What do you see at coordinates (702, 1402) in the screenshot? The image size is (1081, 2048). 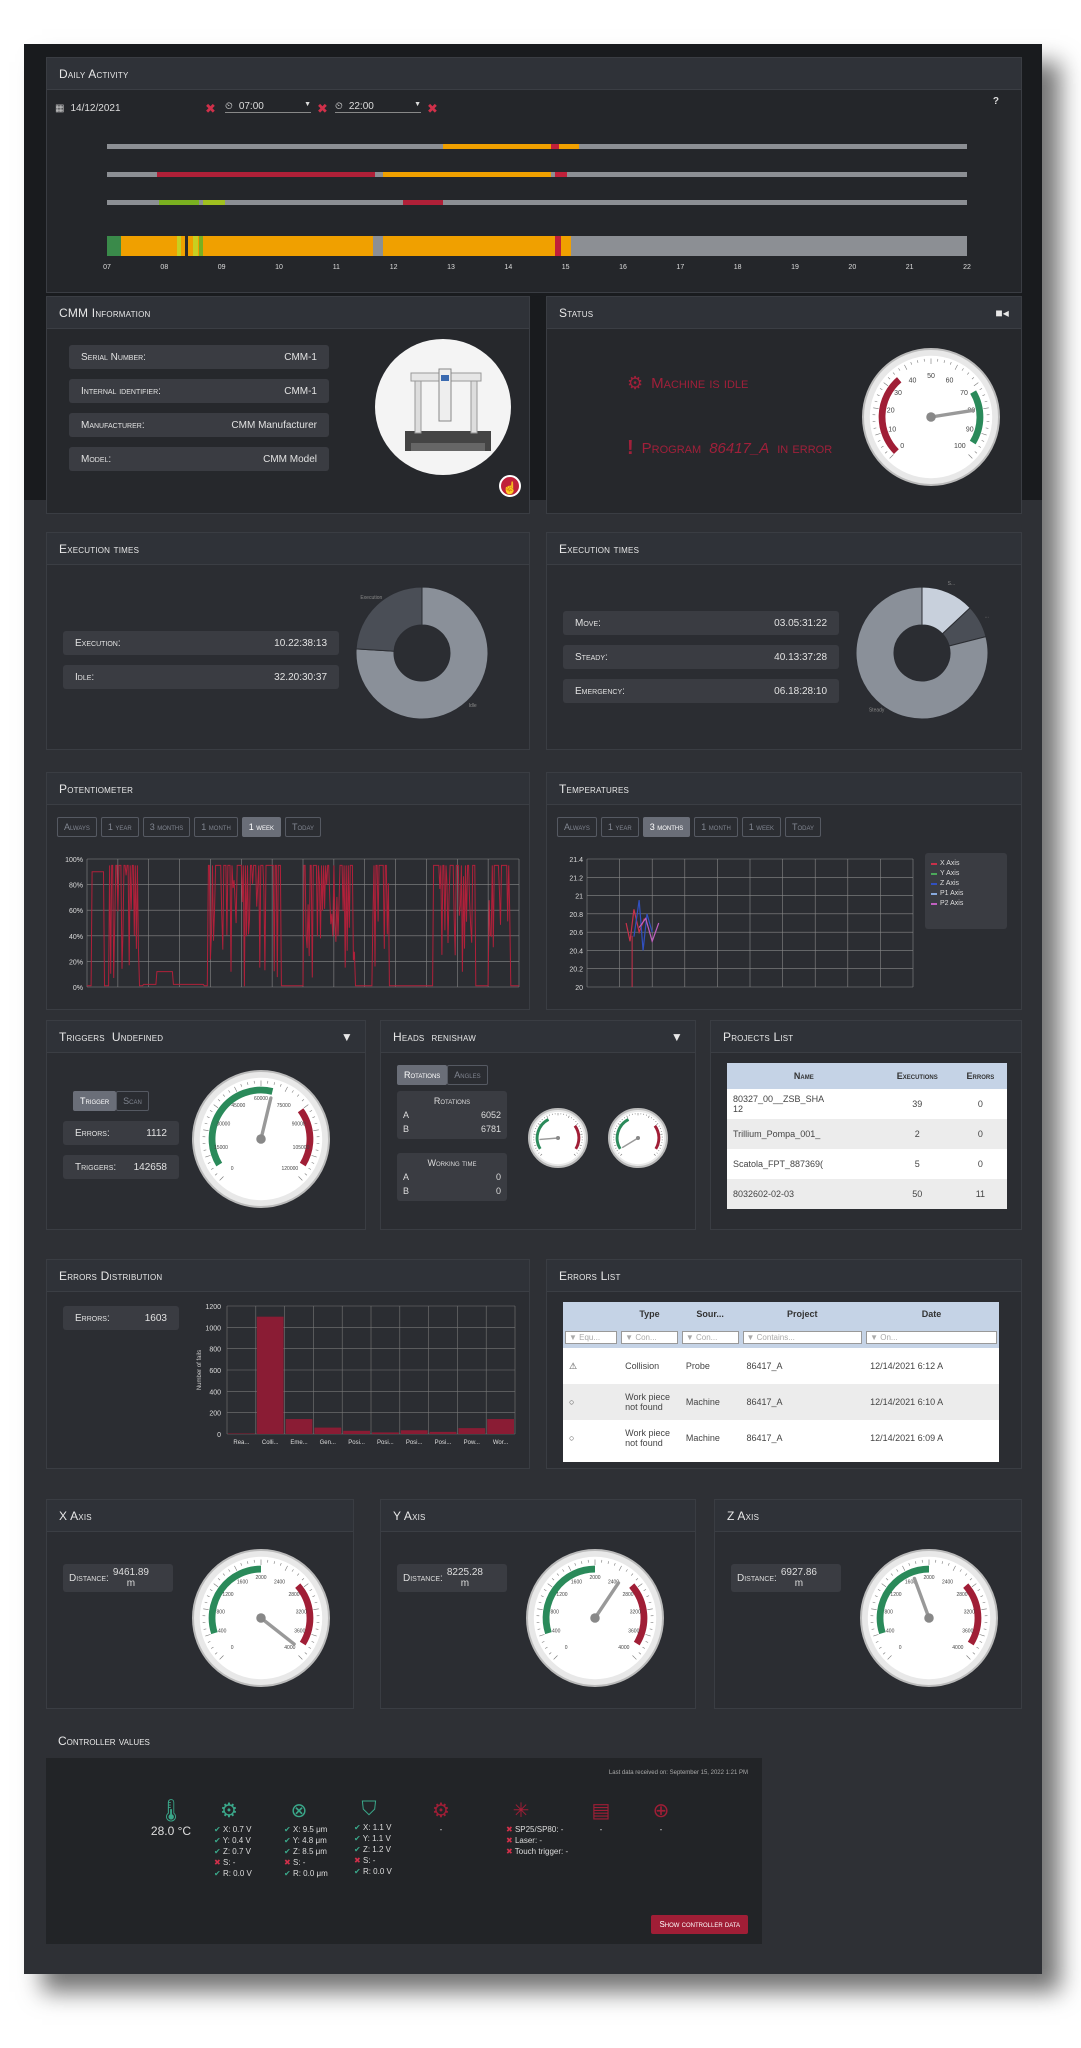 I see `table-cell: Machine` at bounding box center [702, 1402].